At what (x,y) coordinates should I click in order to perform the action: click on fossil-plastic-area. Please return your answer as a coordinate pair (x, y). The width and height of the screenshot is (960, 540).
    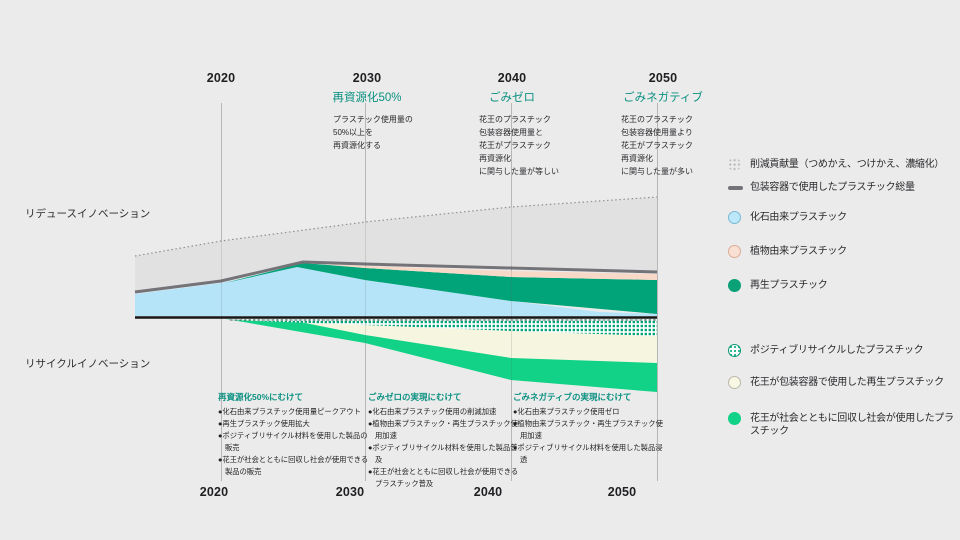
    Looking at the image, I should click on (396, 291).